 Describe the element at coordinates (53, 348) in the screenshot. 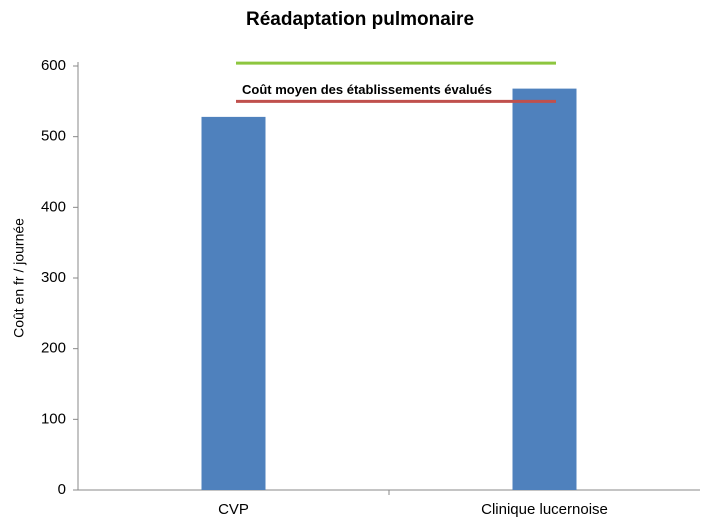

I see `y-tick-label: 200` at that location.